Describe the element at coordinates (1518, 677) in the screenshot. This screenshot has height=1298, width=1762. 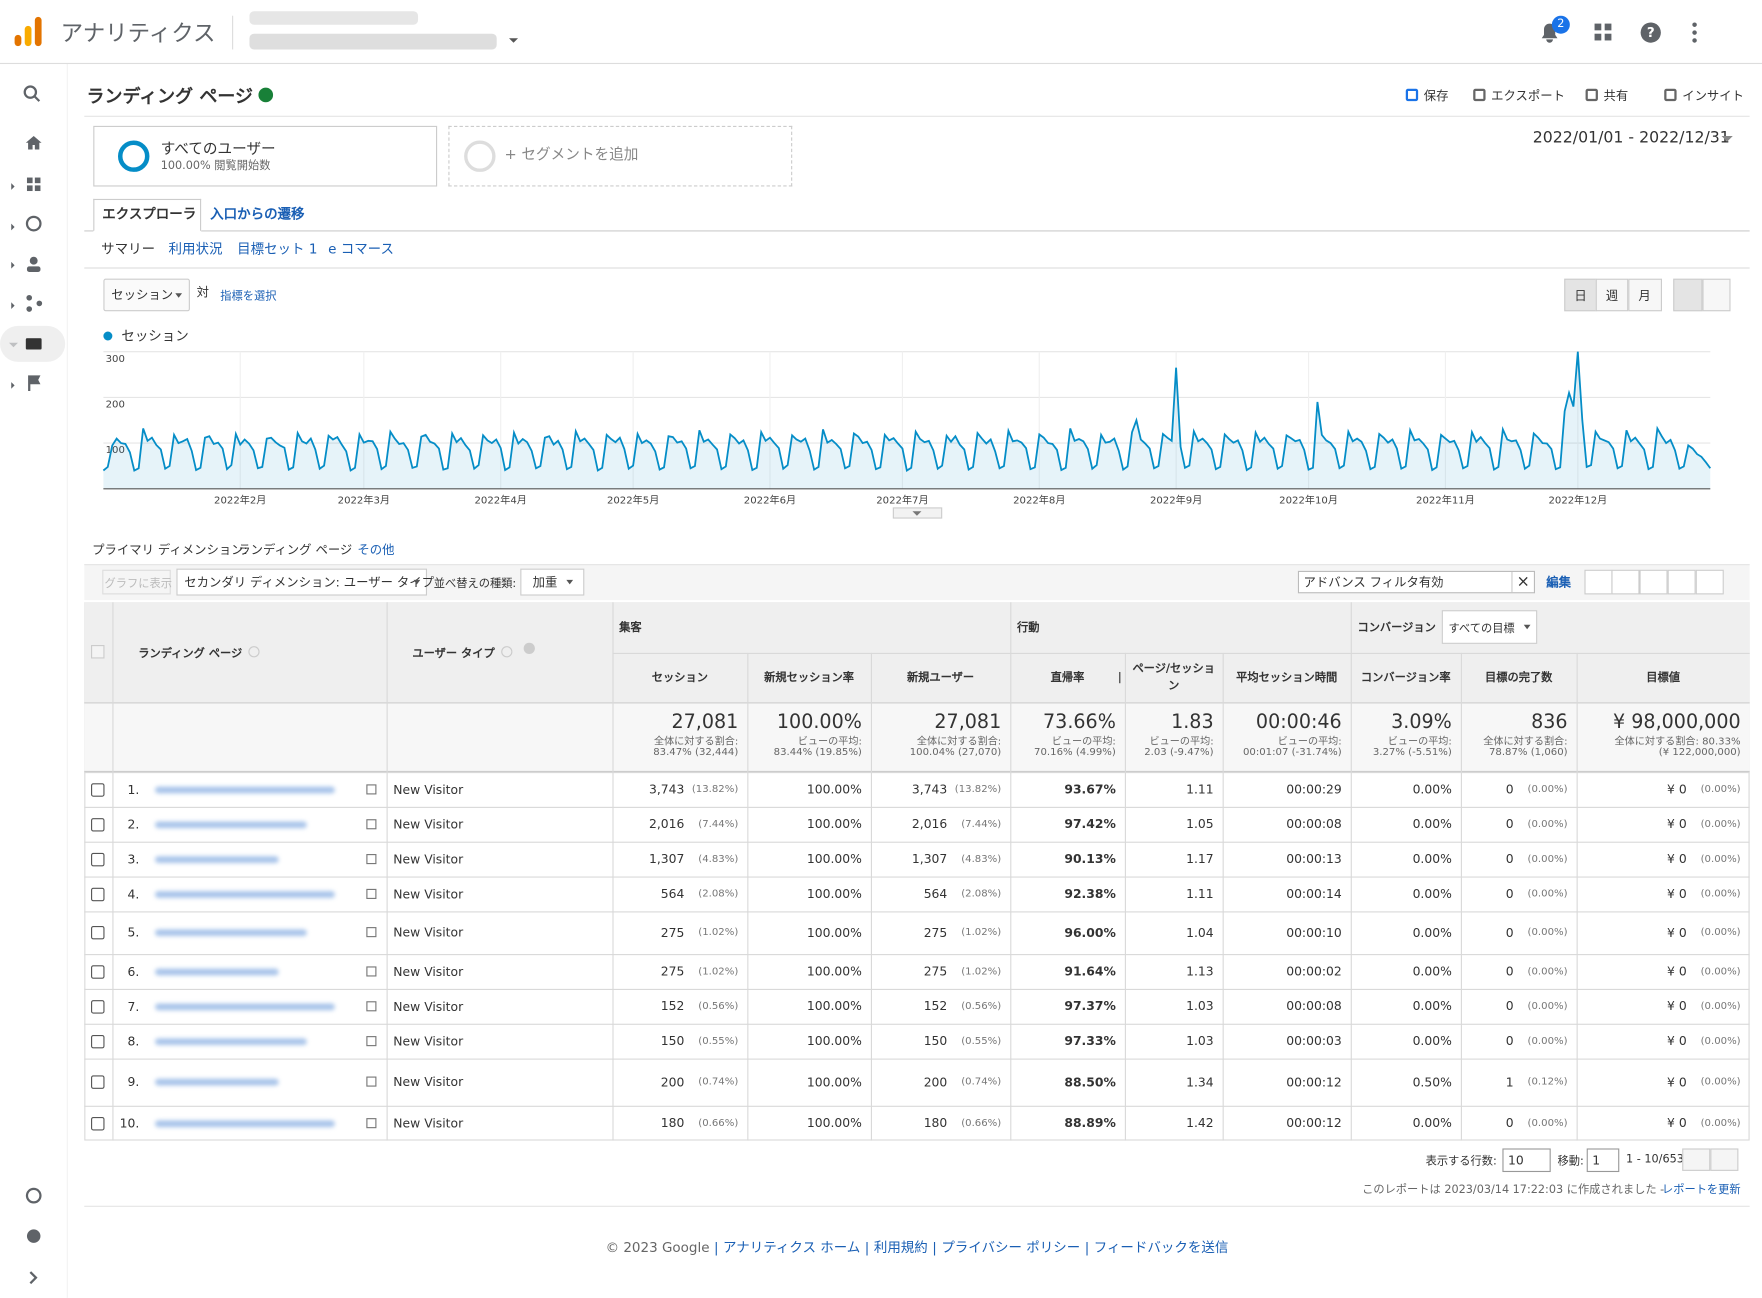
I see `column-header: 目標の完了数` at that location.